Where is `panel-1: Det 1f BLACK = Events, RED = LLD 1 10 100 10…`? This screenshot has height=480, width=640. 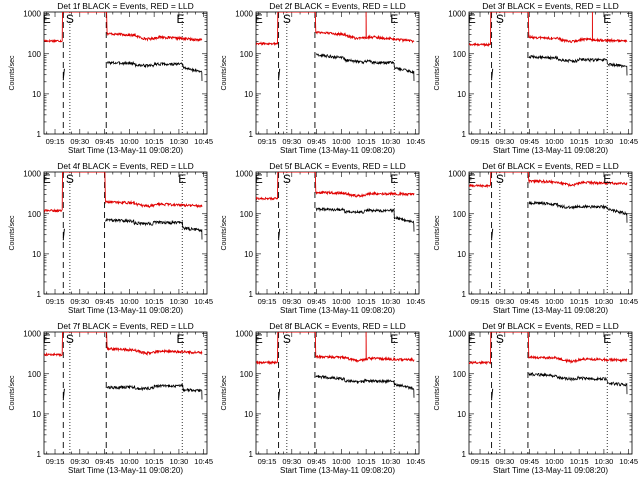 panel-1: Det 1f BLACK = Events, RED = LLD 1 10 100 10… is located at coordinates (111, 78).